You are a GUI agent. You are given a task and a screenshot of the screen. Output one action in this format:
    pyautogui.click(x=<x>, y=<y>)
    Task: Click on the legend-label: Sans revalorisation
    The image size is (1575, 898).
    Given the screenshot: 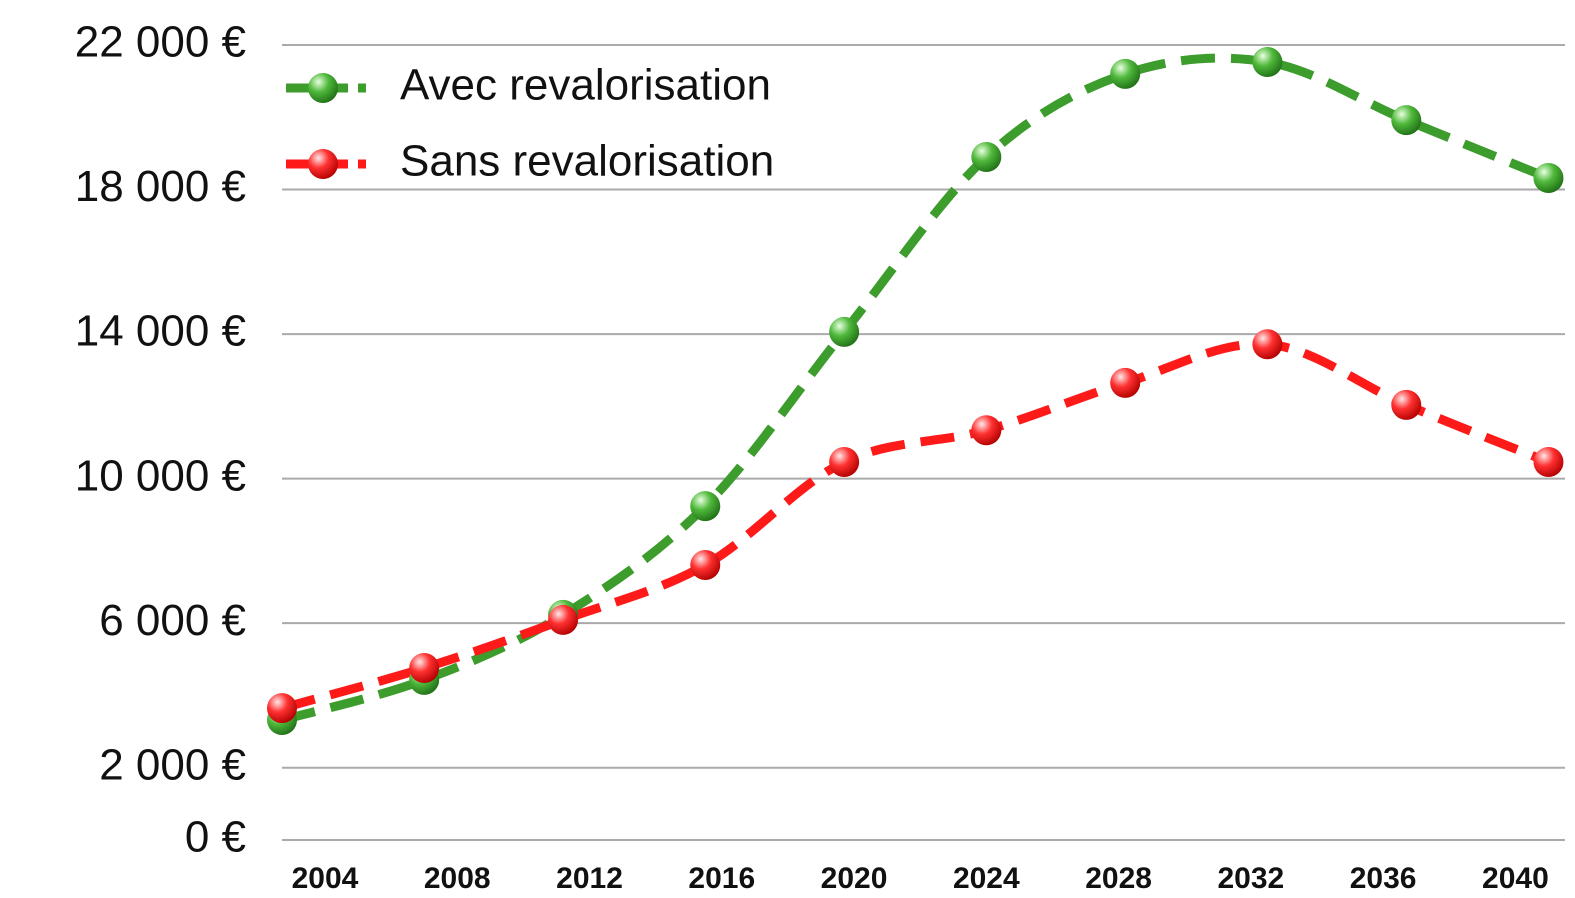 What is the action you would take?
    pyautogui.click(x=587, y=161)
    